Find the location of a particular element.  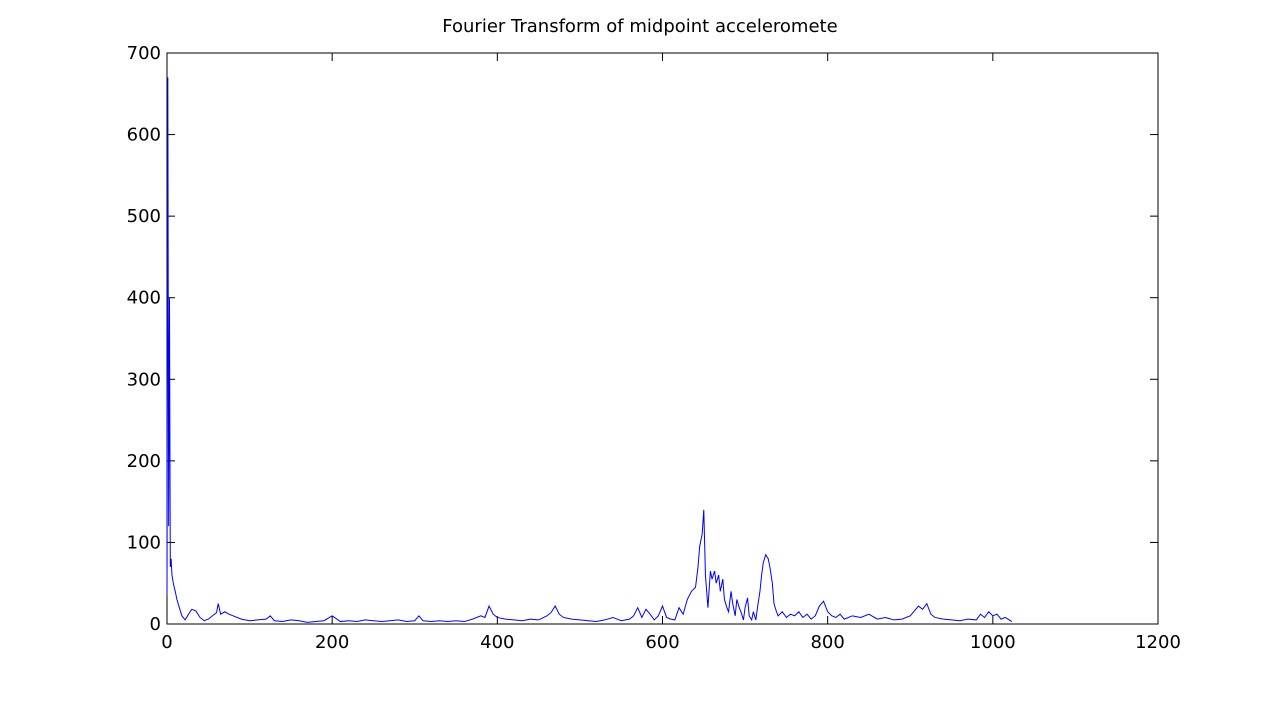

y-tick-label: 600 is located at coordinates (144, 135).